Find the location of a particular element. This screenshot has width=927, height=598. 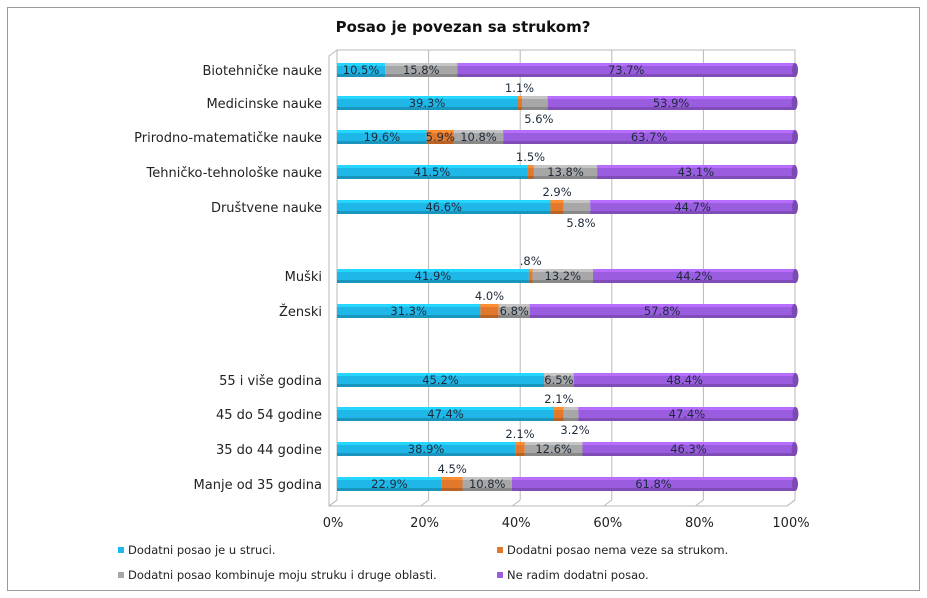

category-label: 45 do 54 godine is located at coordinates (269, 415).